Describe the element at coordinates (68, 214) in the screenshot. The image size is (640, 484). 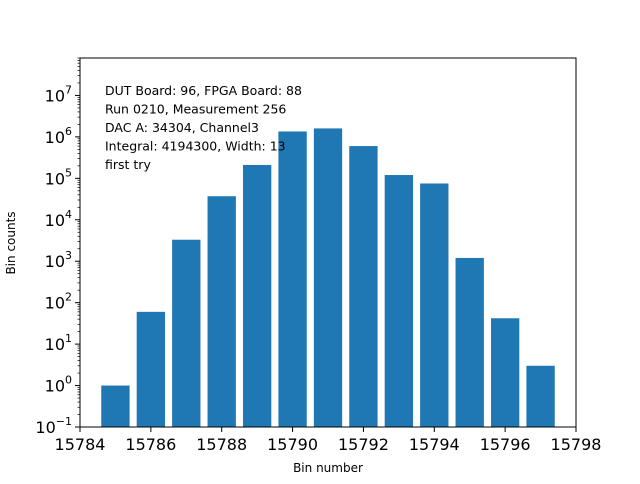
I see `y-tick-exponent: 4` at that location.